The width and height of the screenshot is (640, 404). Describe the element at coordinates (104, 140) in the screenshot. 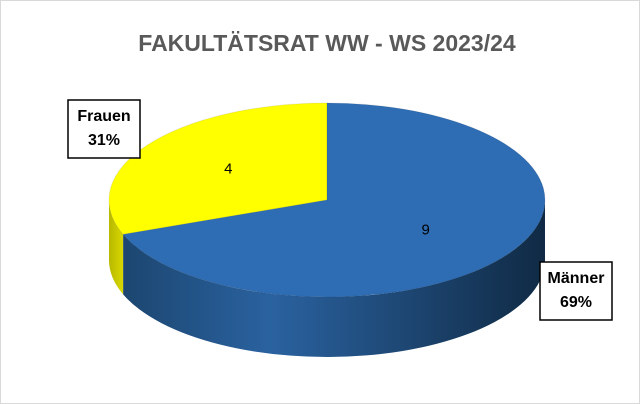

I see `callout-percent: 31%` at that location.